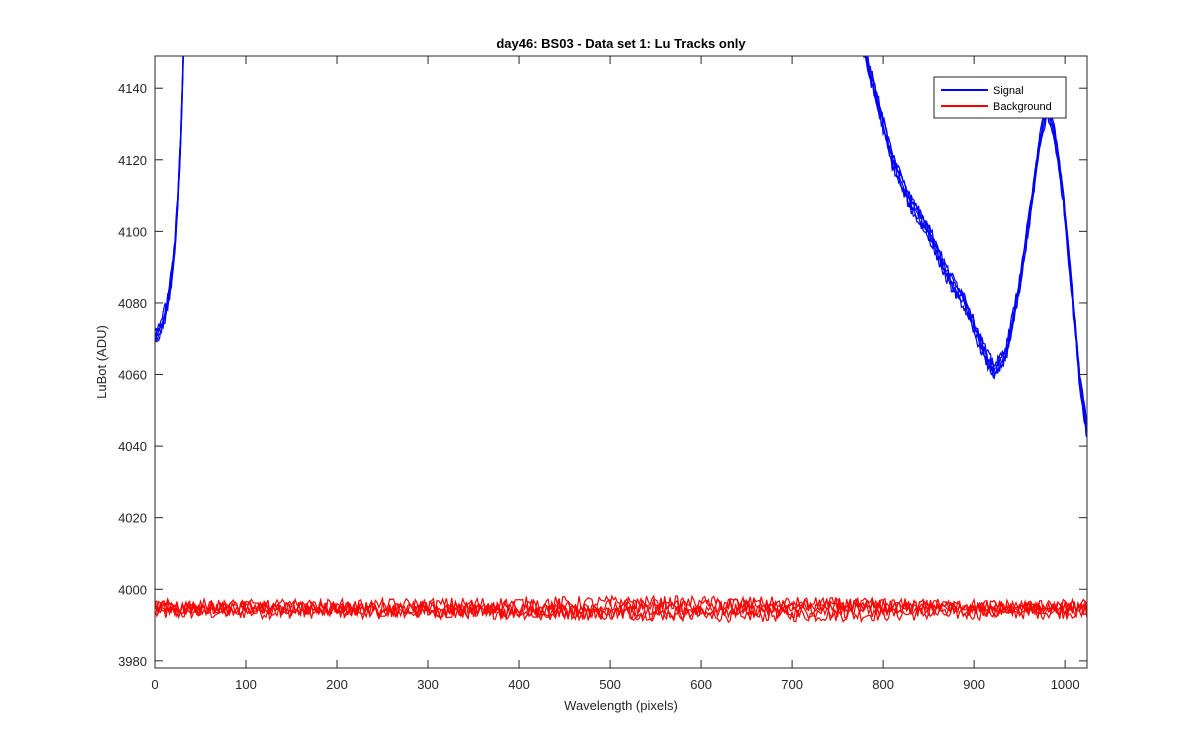  I want to click on x-tick-label: 300, so click(428, 684).